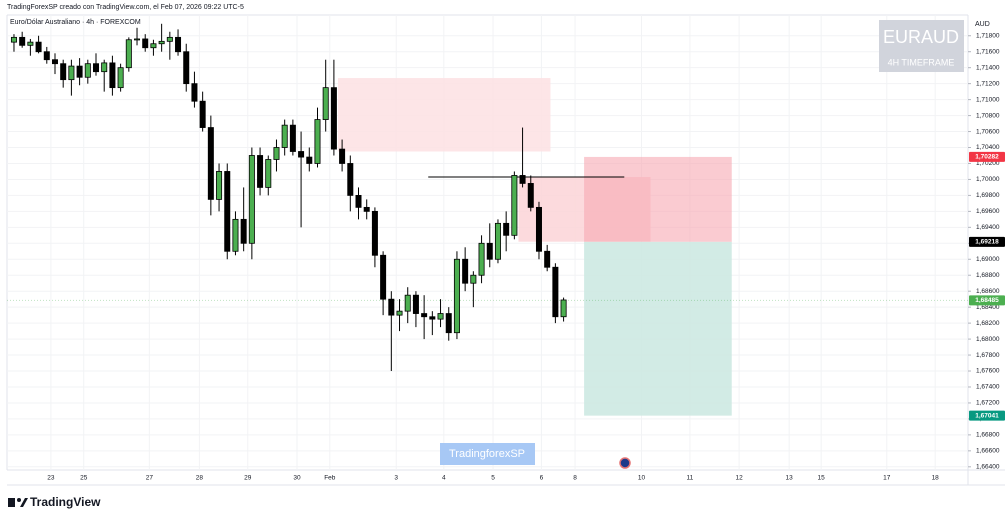 The width and height of the screenshot is (1005, 519). I want to click on annotation-text: TradingforexSP, so click(487, 454).